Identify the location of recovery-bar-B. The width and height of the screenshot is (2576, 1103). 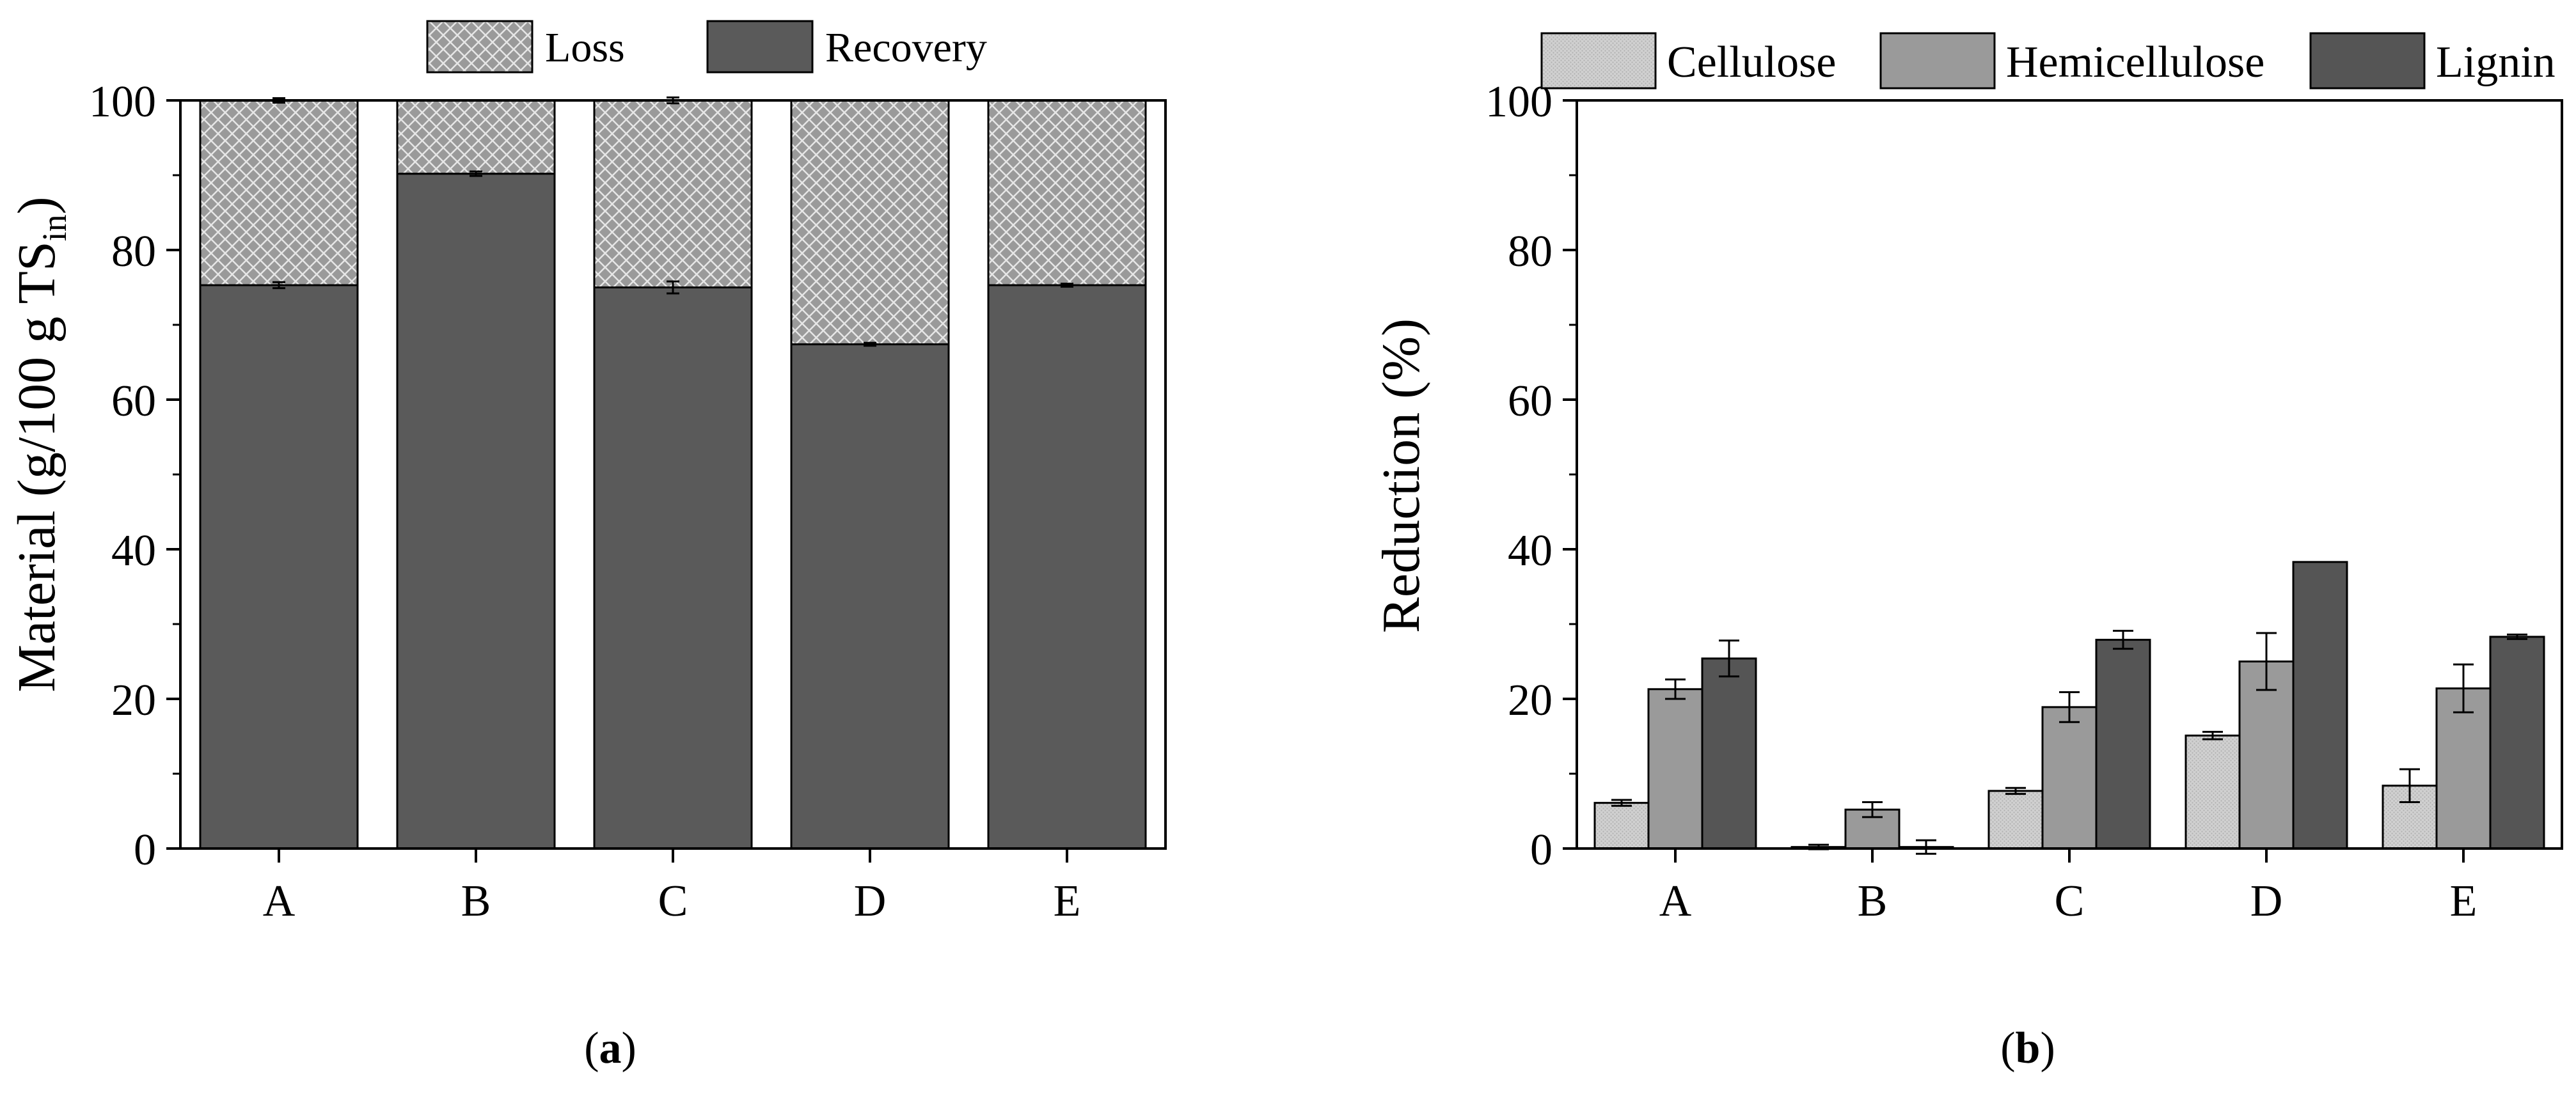
(476, 511).